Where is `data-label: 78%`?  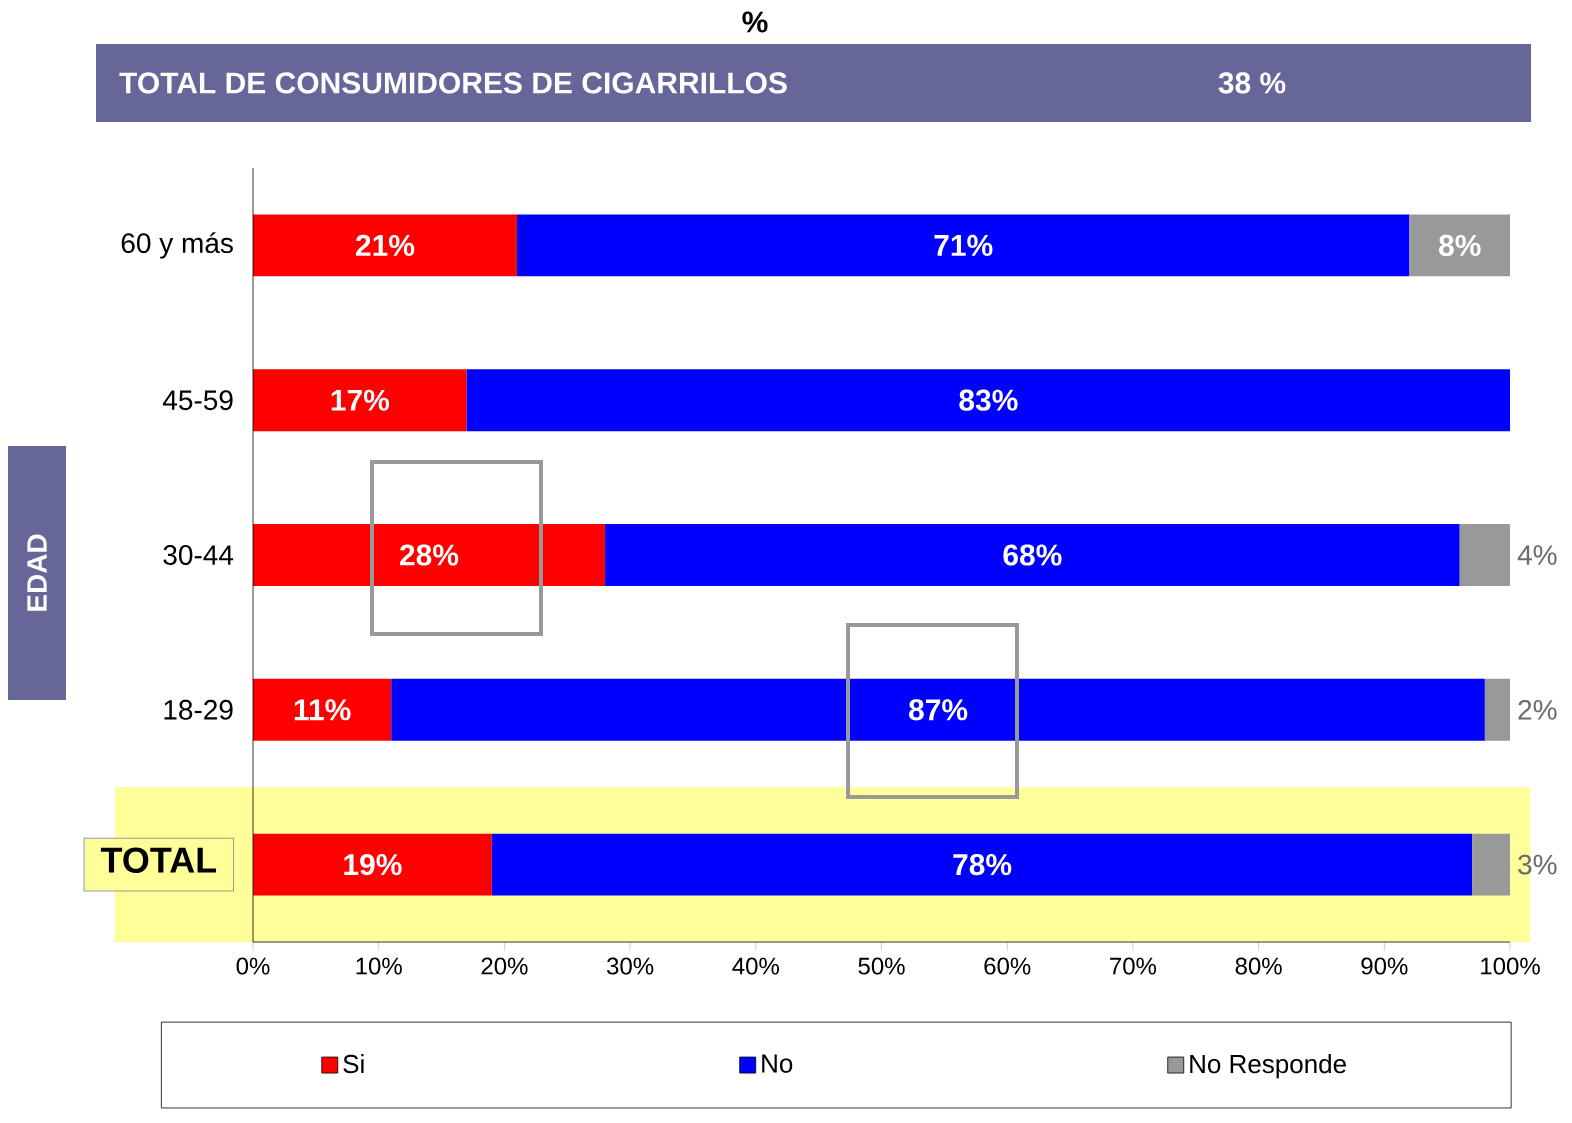 data-label: 78% is located at coordinates (982, 864).